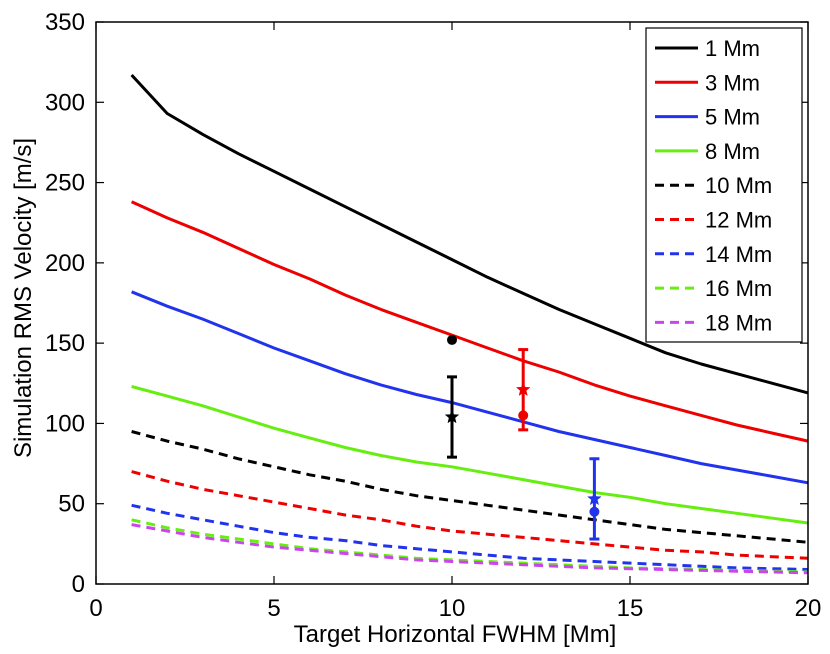 The image size is (830, 654). What do you see at coordinates (65, 22) in the screenshot?
I see `y-tick-label: 350` at bounding box center [65, 22].